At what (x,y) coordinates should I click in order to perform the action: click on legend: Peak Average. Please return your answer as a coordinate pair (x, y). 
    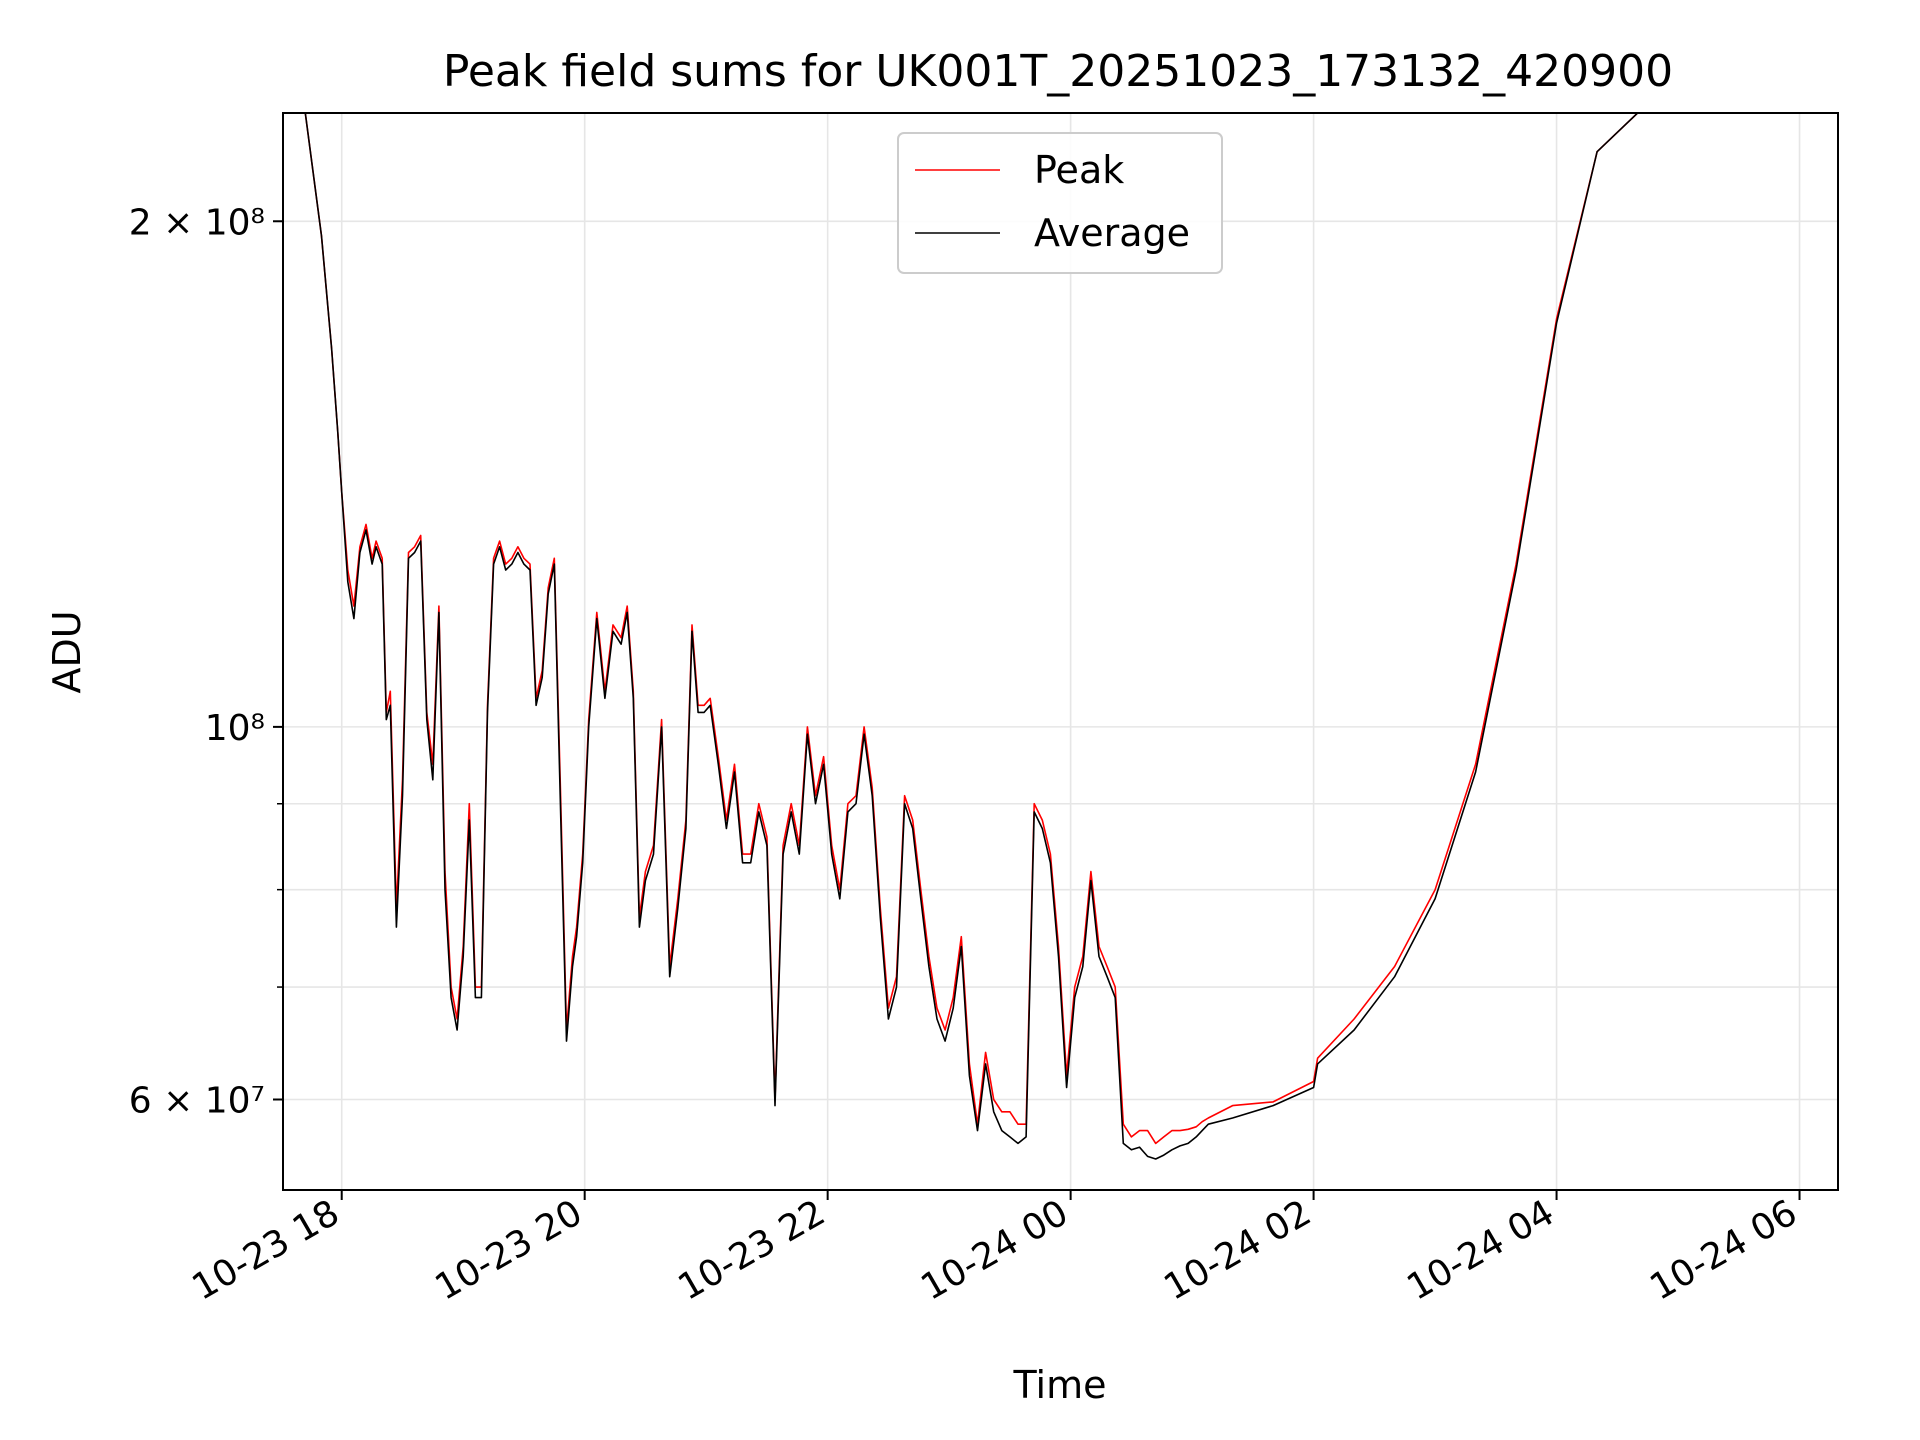
    Looking at the image, I should click on (1060, 203).